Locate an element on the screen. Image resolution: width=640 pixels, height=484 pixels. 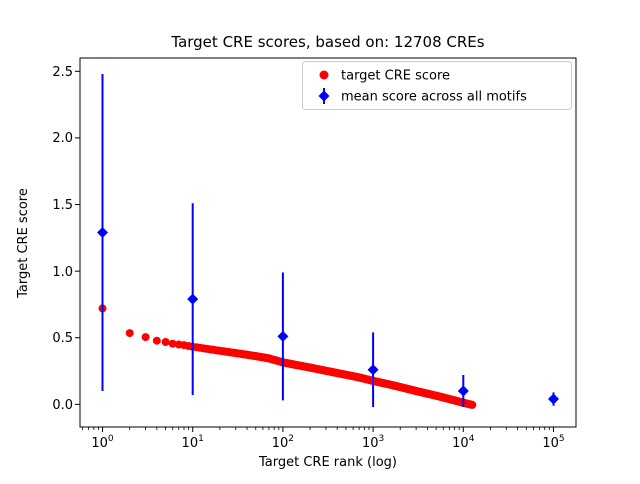
x-tick-label: 10¹ is located at coordinates (193, 442).